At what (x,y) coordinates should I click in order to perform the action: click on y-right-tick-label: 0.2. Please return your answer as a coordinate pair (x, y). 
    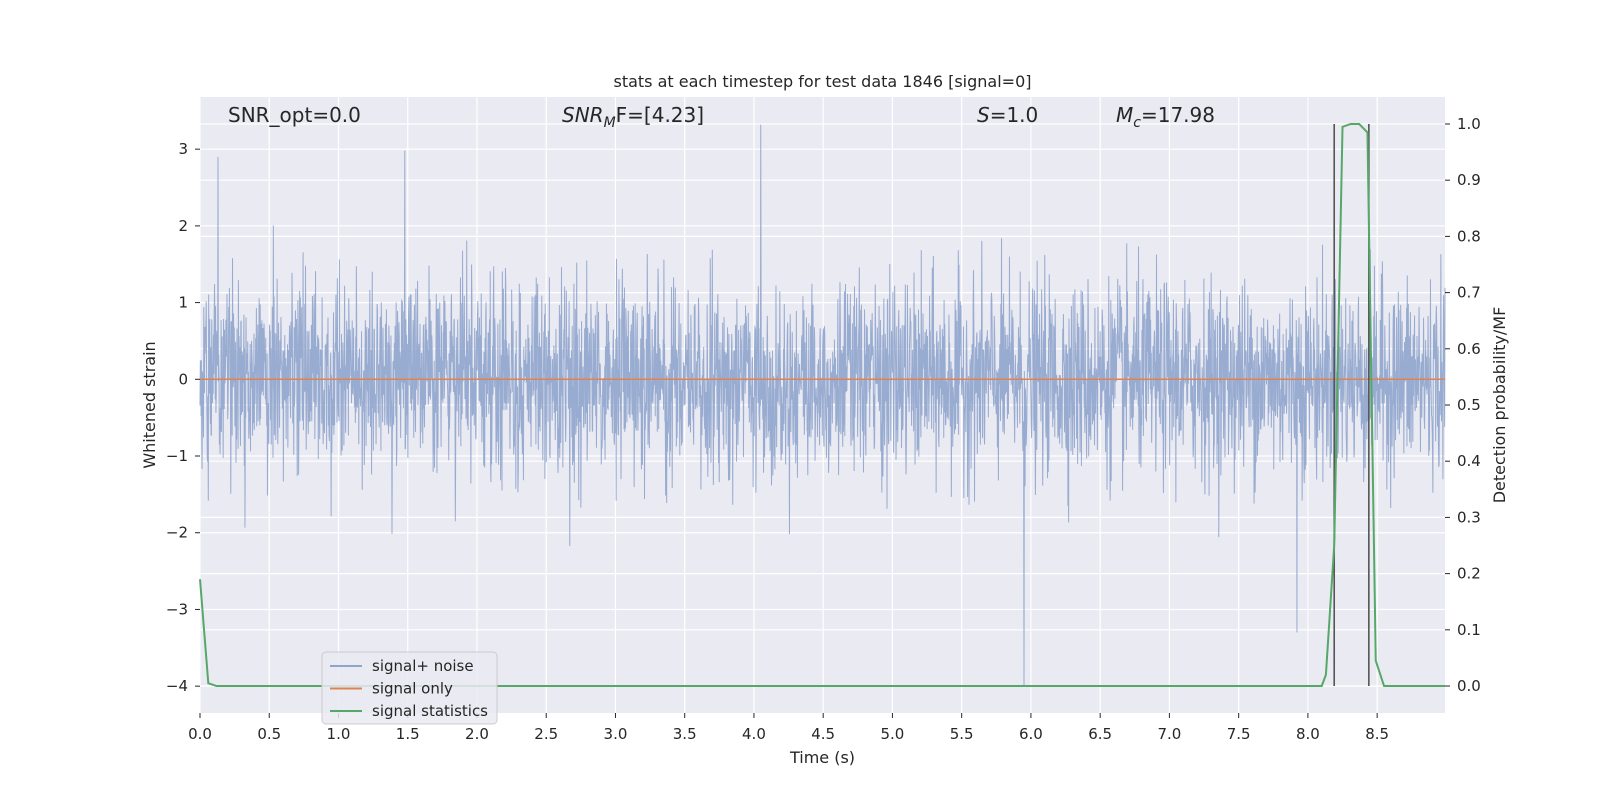
    Looking at the image, I should click on (1469, 574).